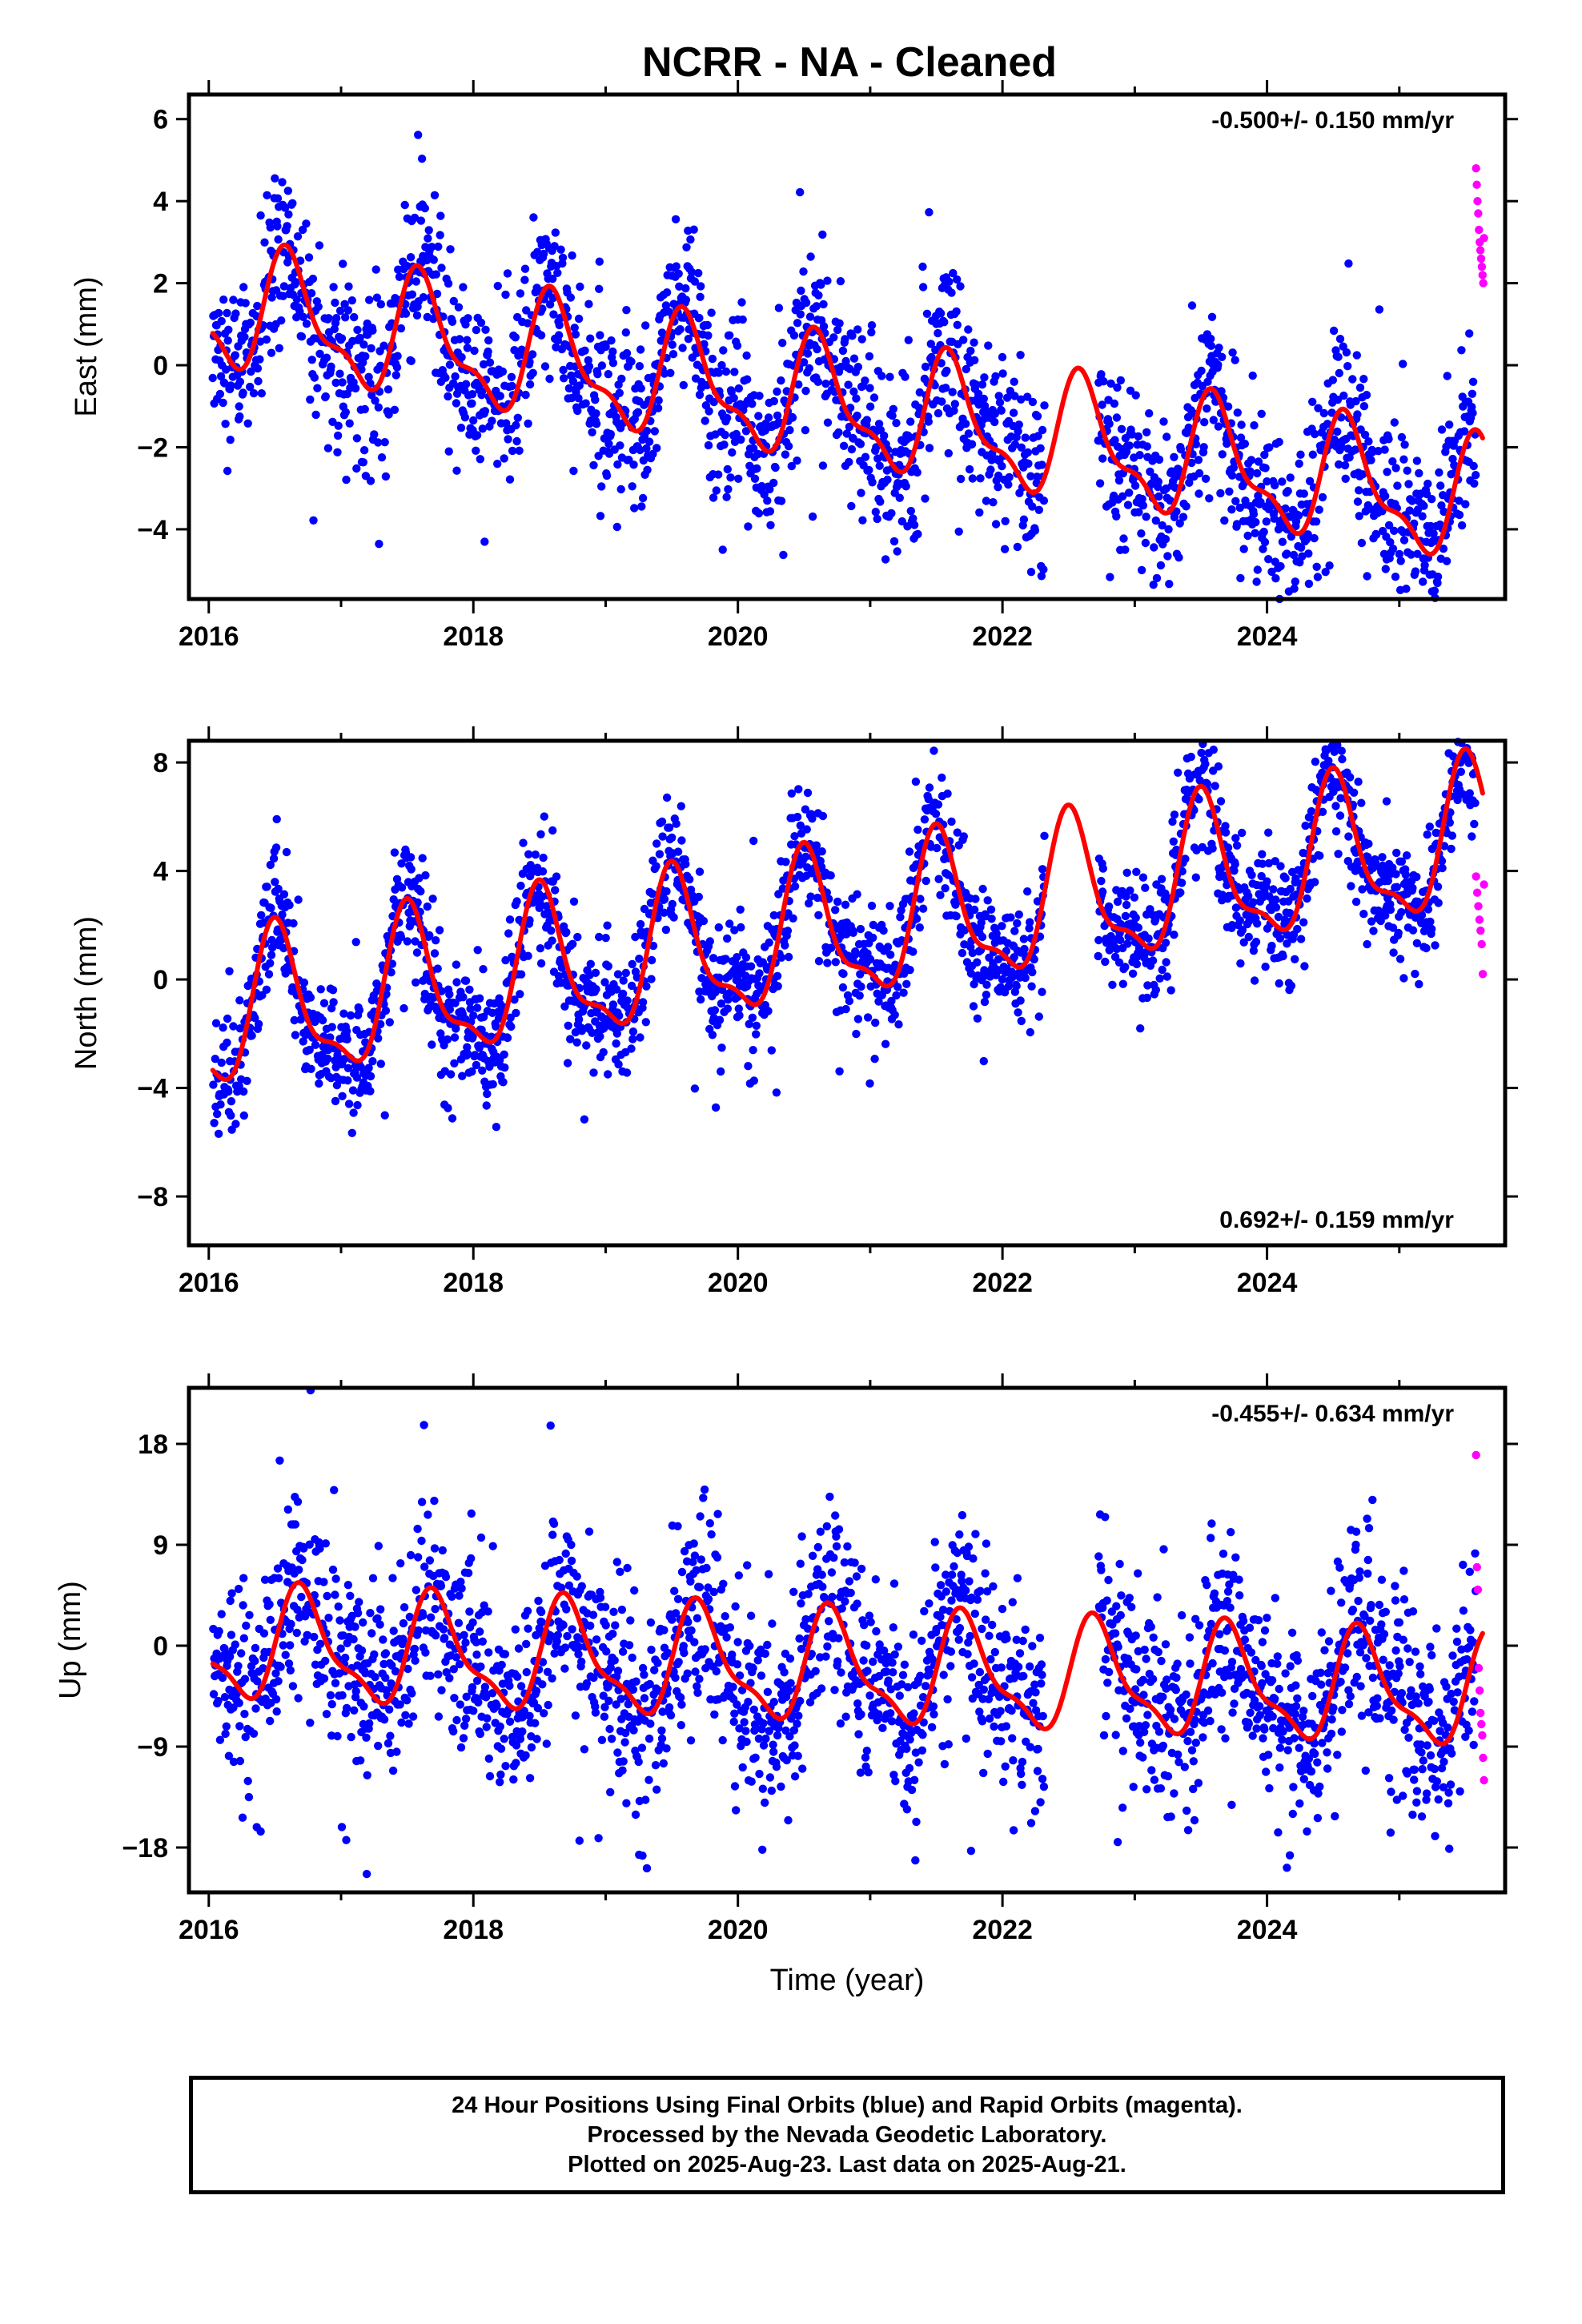 This screenshot has width=1582, height=2324. I want to click on east-x-tick-label: 2016, so click(209, 636).